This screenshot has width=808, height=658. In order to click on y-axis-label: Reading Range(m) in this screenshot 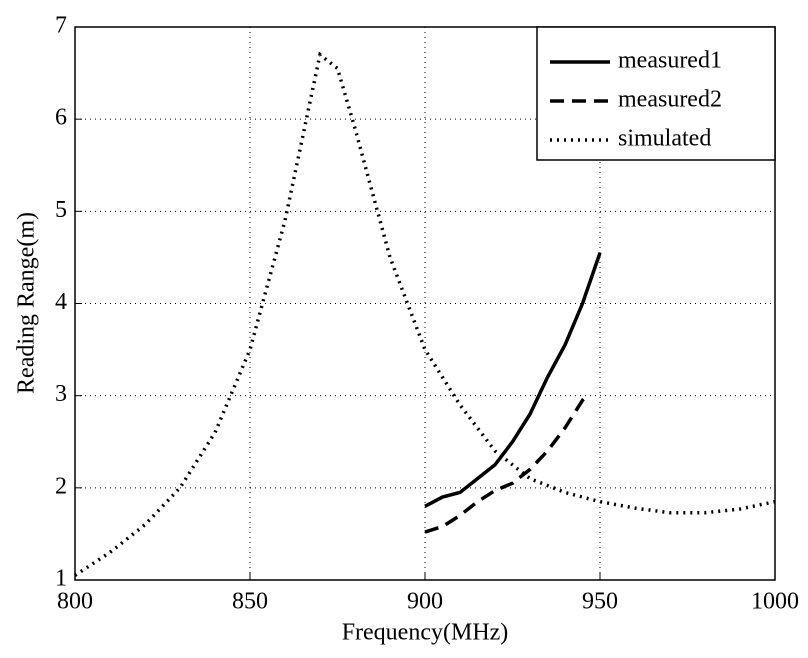, I will do `click(27, 303)`.